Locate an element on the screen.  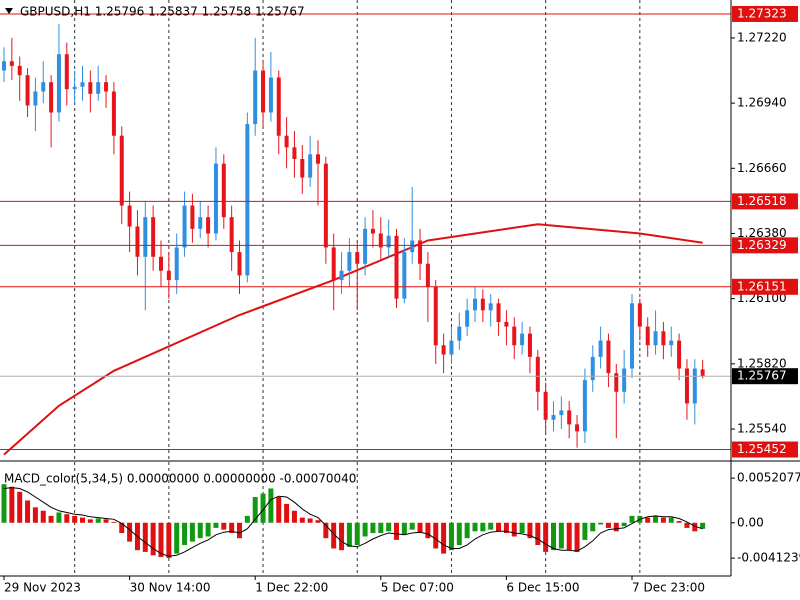
y-tick-label: 1.26940 is located at coordinates (762, 103).